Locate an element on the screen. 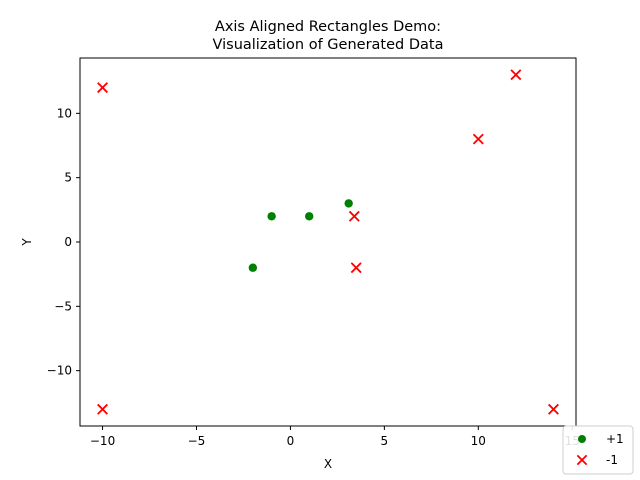  x-tick-label-3: 5 is located at coordinates (385, 441).